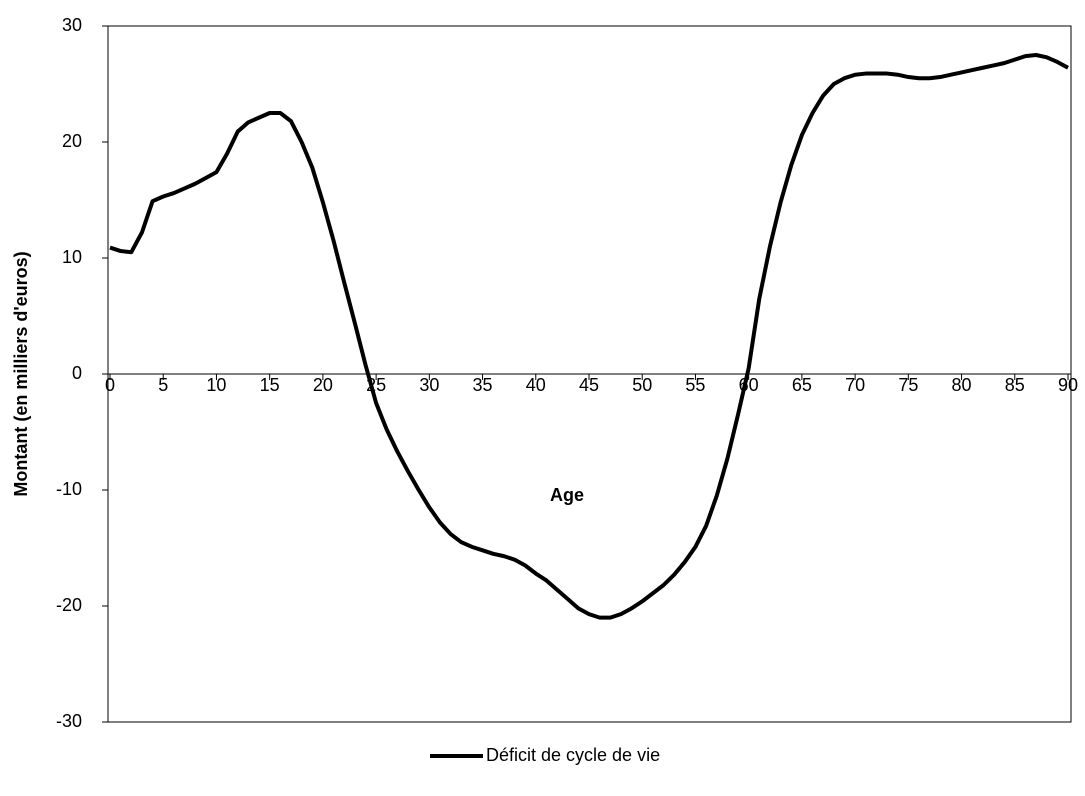 The image size is (1085, 796). Describe the element at coordinates (72, 25) in the screenshot. I see `y-tick-label: 30` at that location.